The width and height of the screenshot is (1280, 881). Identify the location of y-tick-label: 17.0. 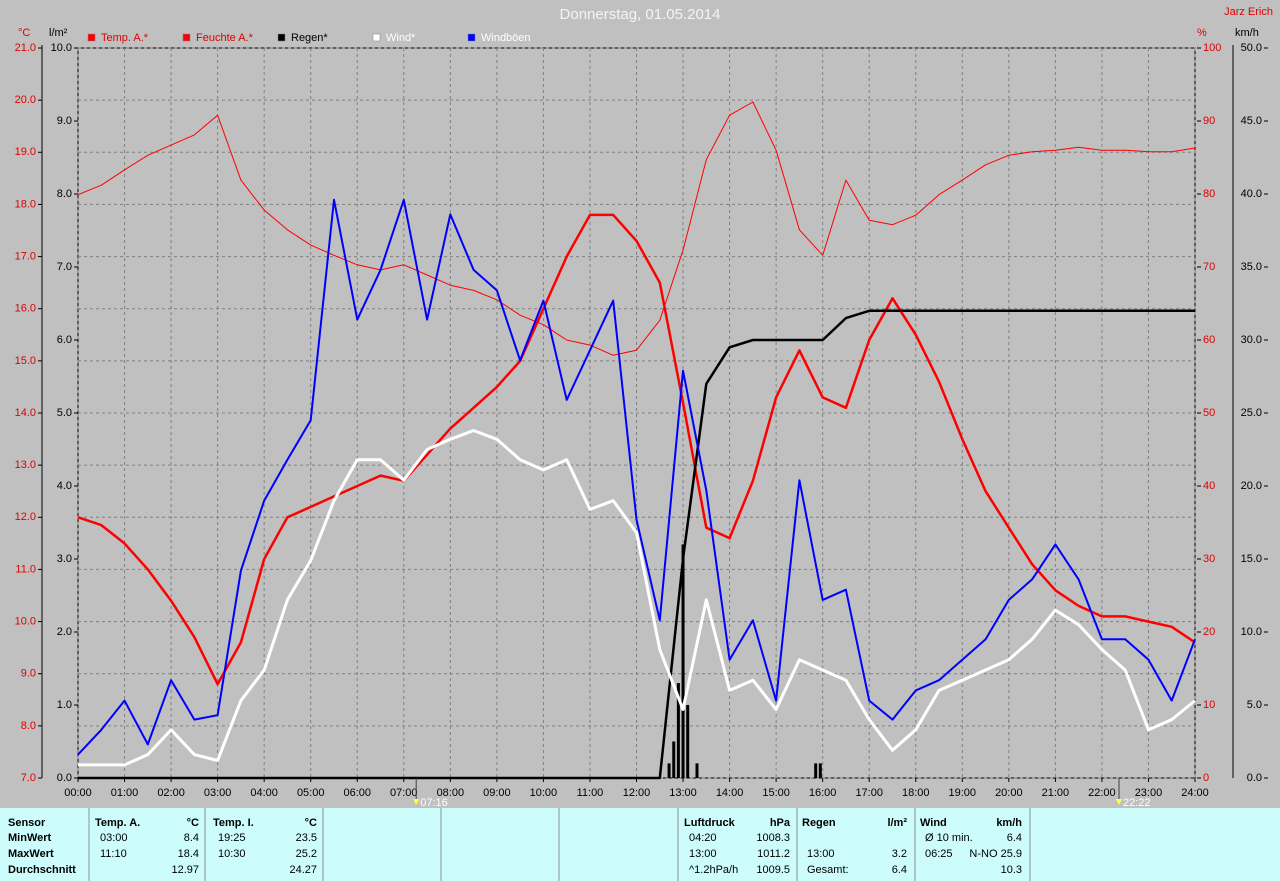
(25, 256).